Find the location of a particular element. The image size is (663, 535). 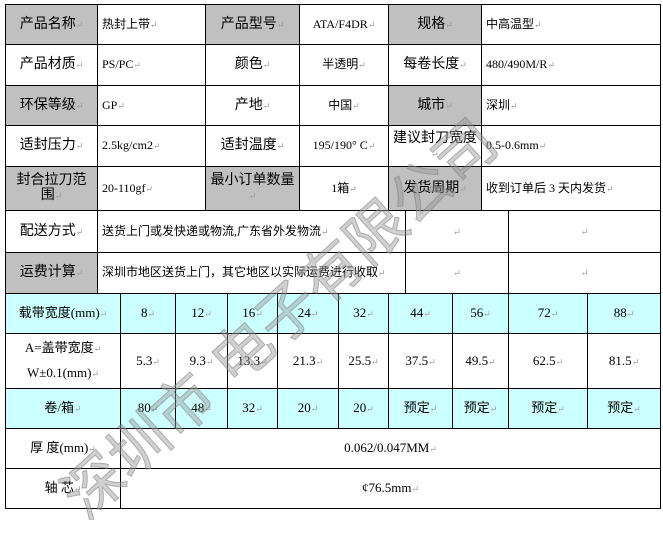

field-label: 最小订单数量 is located at coordinates (253, 188).